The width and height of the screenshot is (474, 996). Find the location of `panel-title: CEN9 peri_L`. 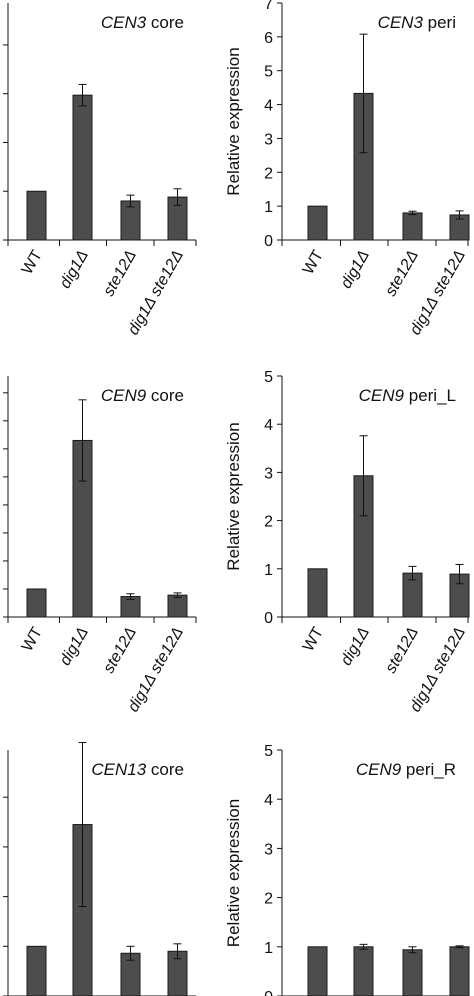

panel-title: CEN9 peri_L is located at coordinates (407, 395).